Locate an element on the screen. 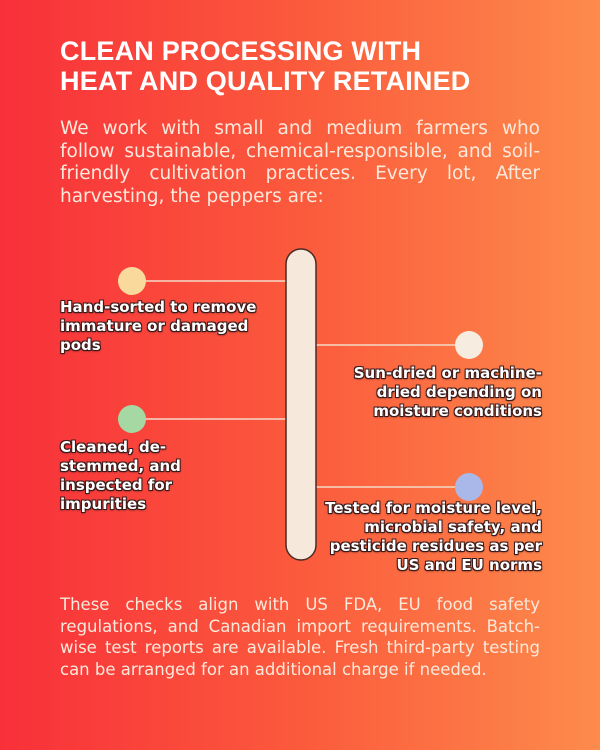 This screenshot has height=750, width=600. title-line: CLEAN PROCESSING WITH is located at coordinates (241, 51).